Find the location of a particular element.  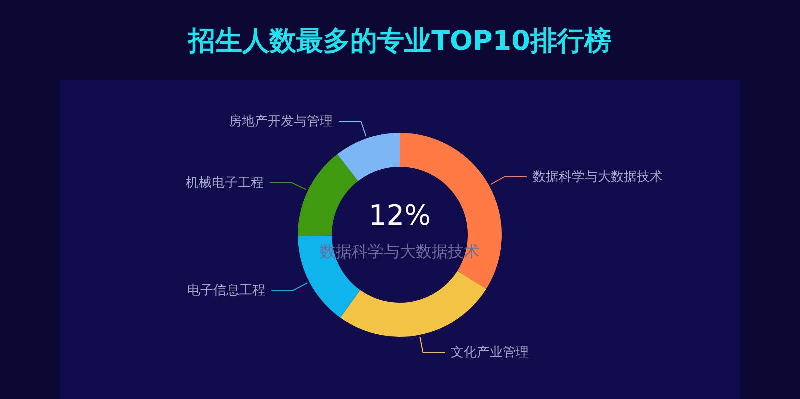

chart-title: 招生人数最多的专业TOP10排行榜 is located at coordinates (400, 41).